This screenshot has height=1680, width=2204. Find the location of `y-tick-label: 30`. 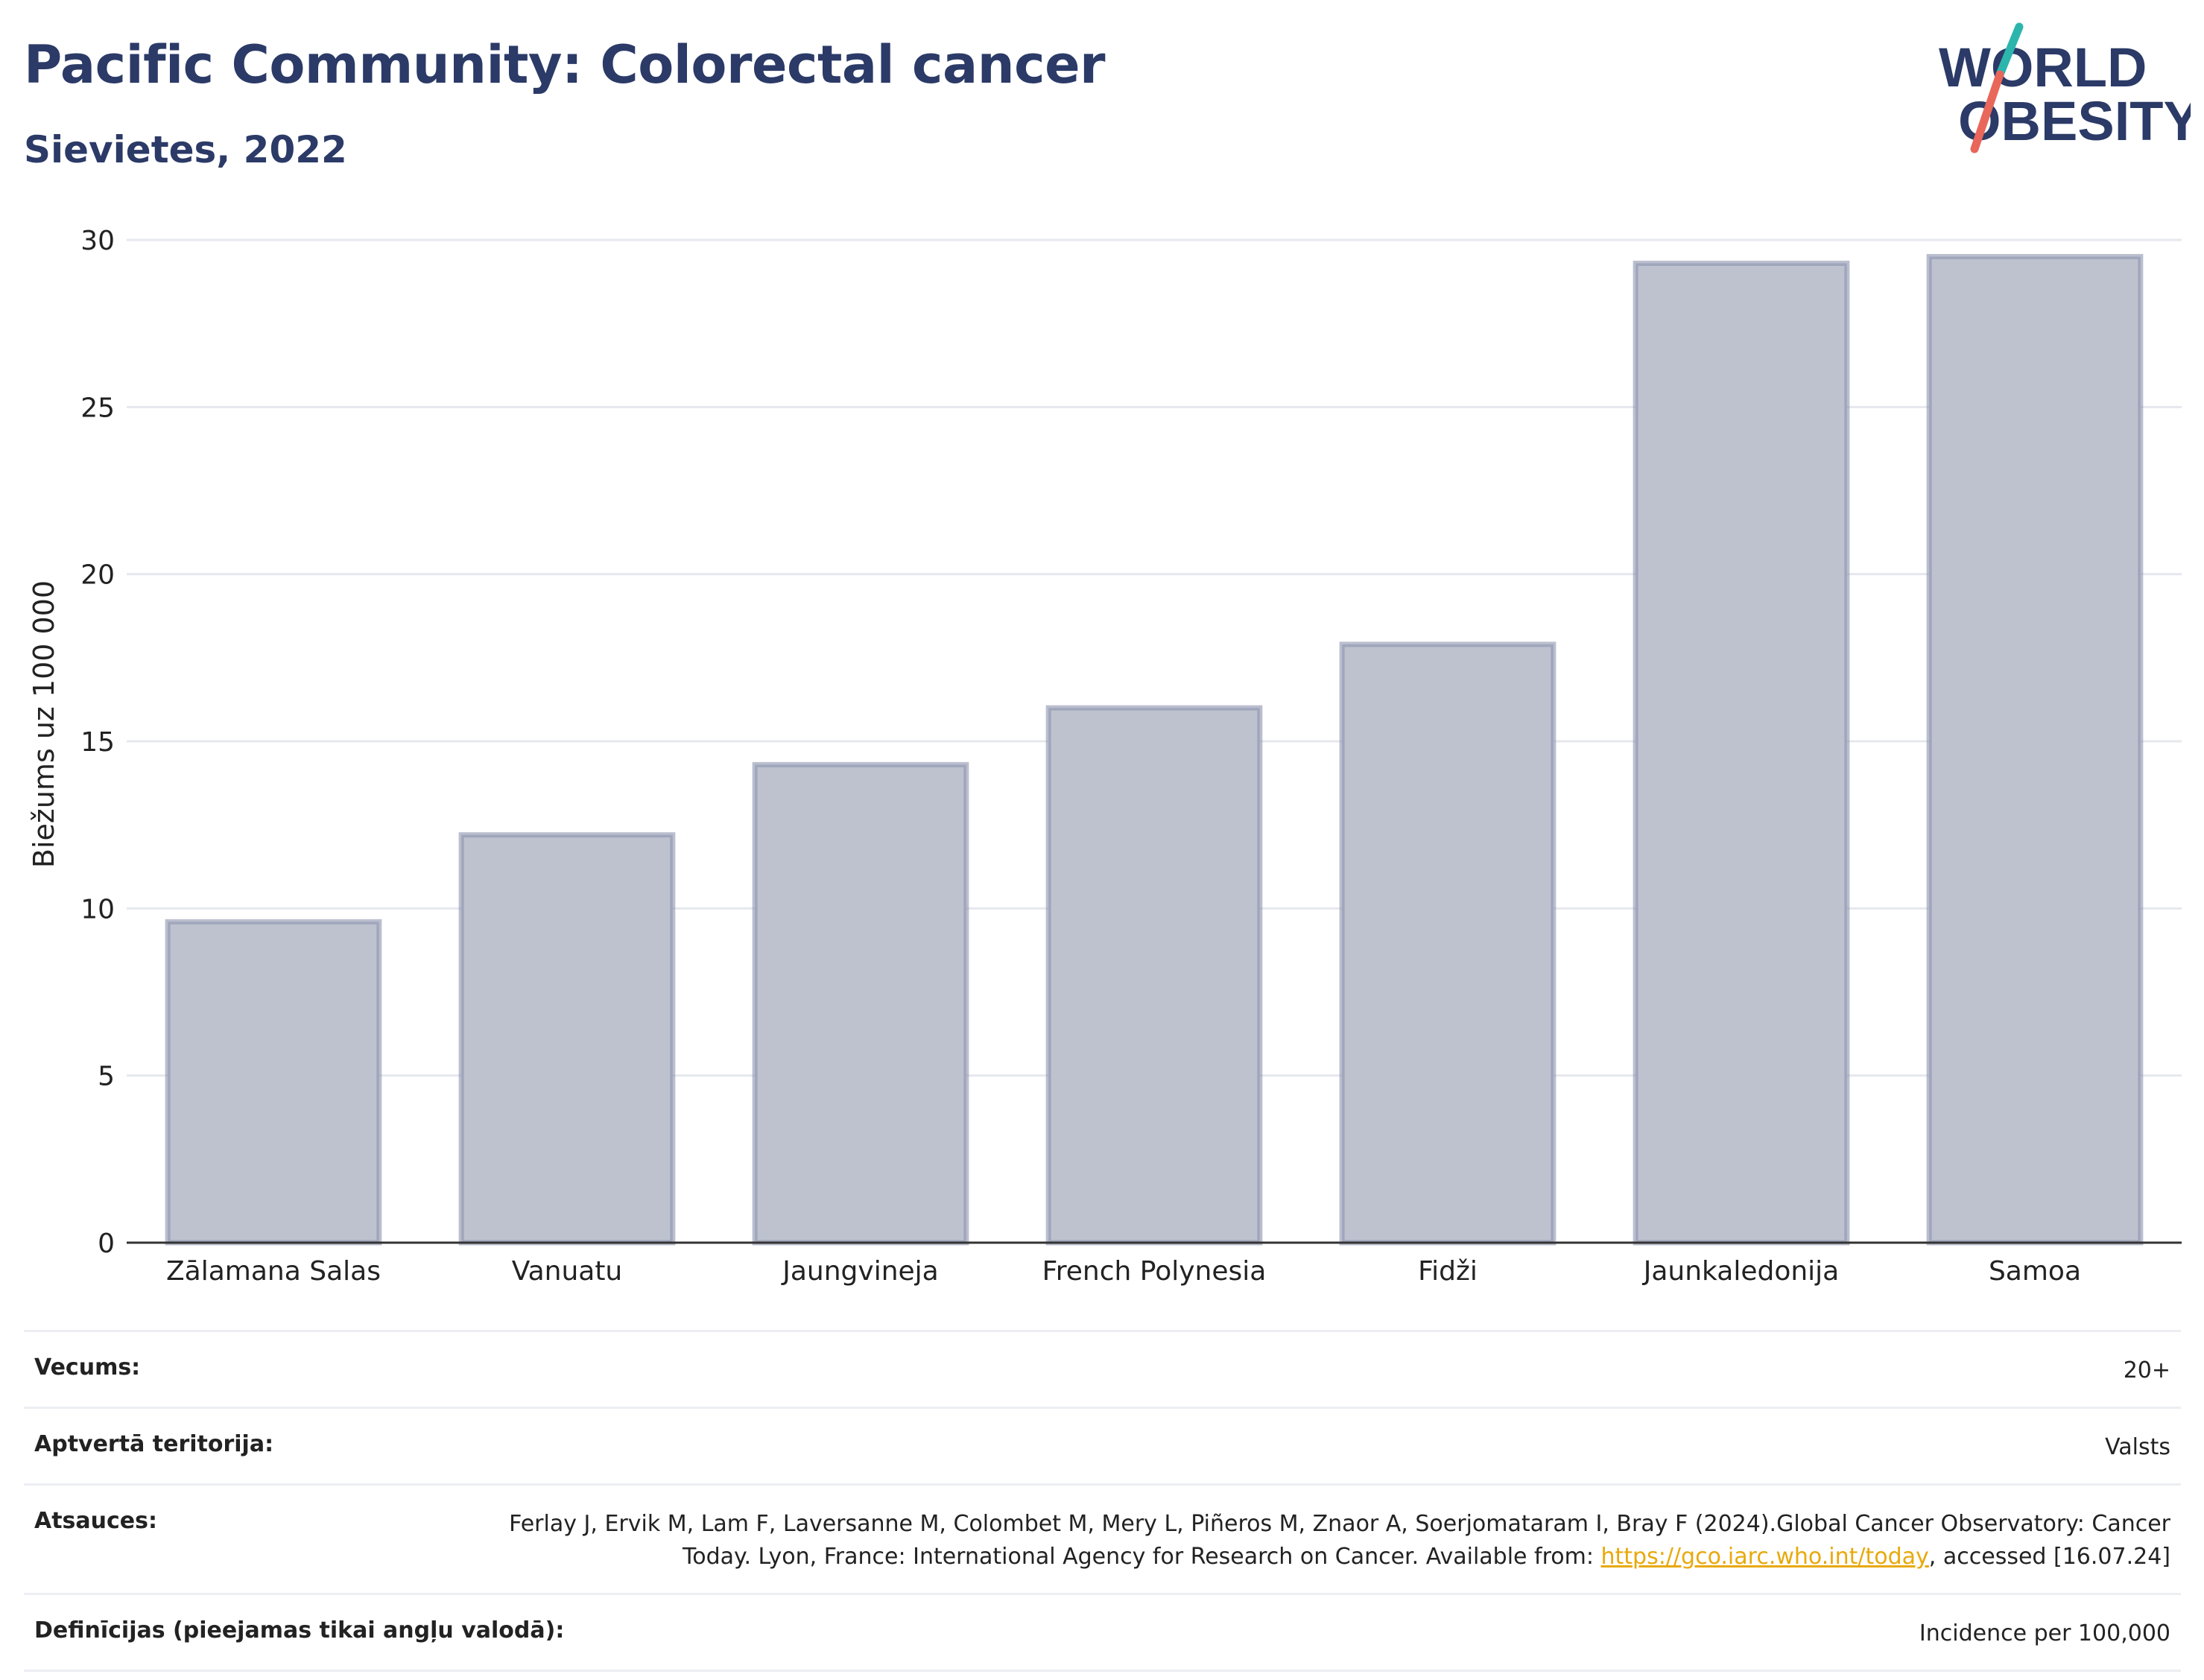

y-tick-label: 30 is located at coordinates (97, 241).